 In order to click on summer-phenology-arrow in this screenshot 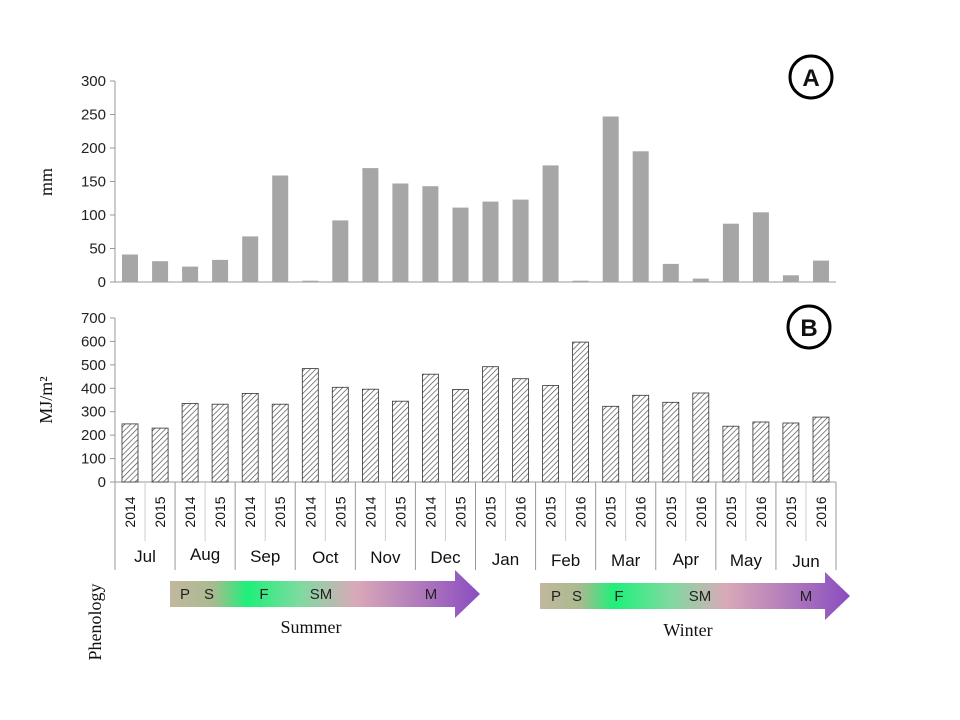, I will do `click(325, 594)`.